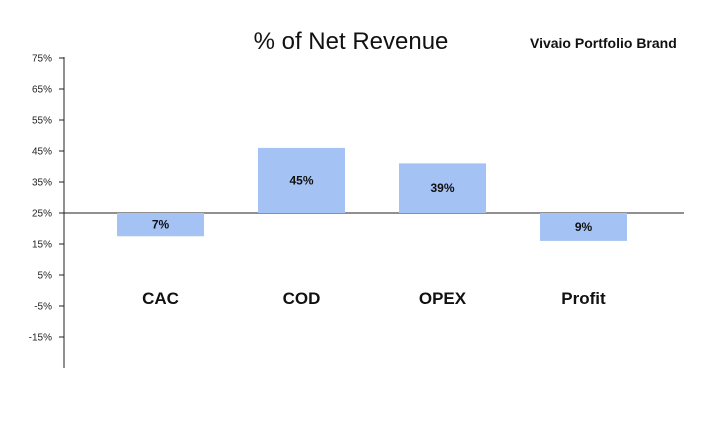 This screenshot has width=722, height=424. Describe the element at coordinates (302, 298) in the screenshot. I see `category-label-cod: COD` at that location.